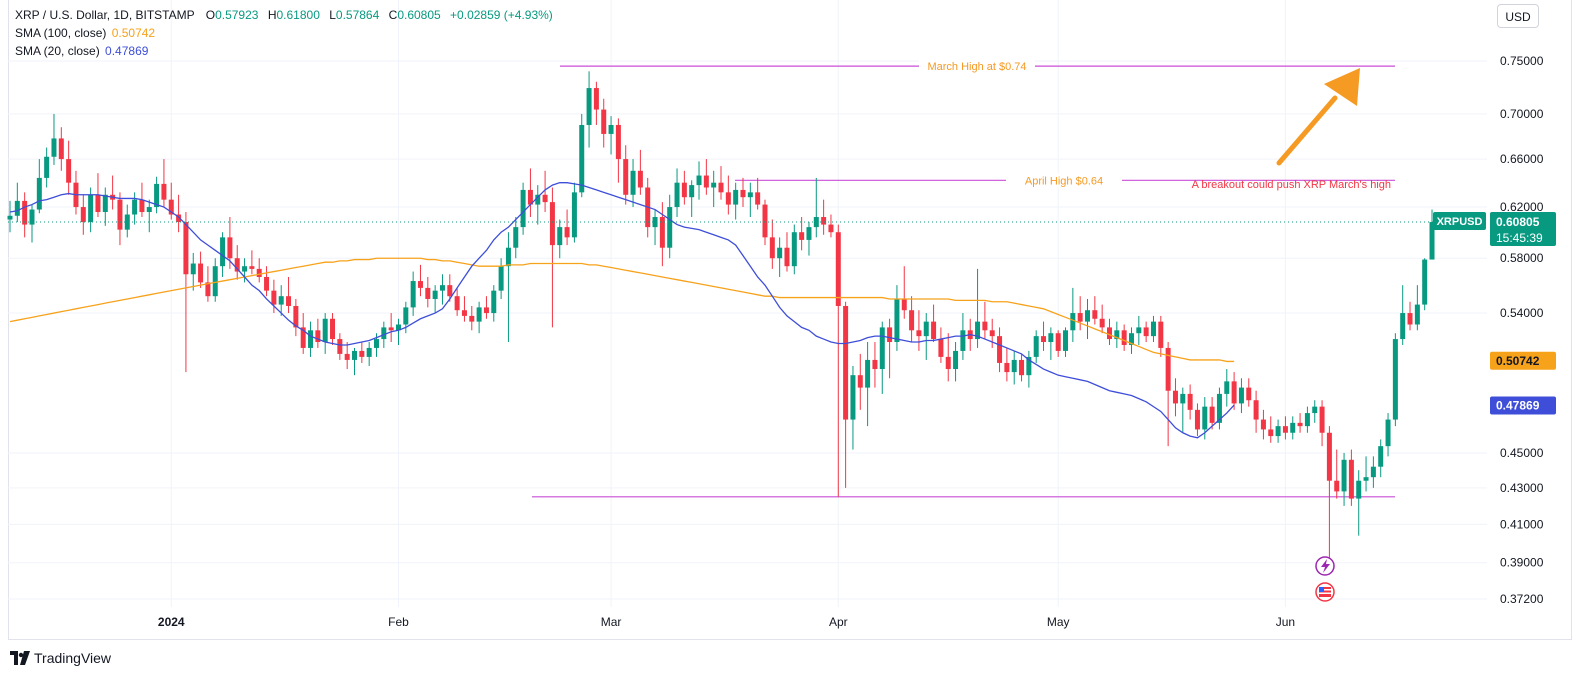 This screenshot has height=676, width=1580. Describe the element at coordinates (1522, 61) in the screenshot. I see `y-tick-label: 0.75000` at that location.